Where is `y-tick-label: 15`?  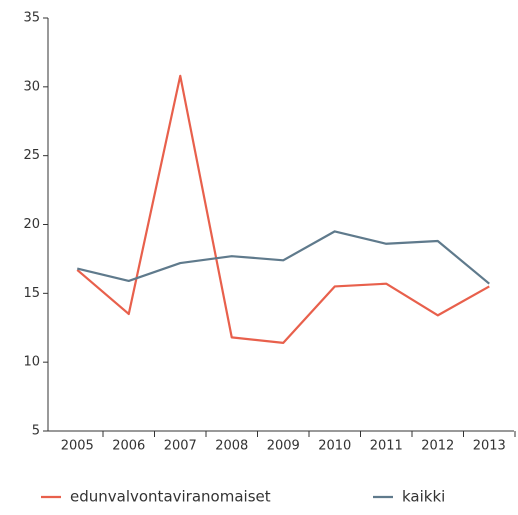
y-tick-label: 15 is located at coordinates (31, 293).